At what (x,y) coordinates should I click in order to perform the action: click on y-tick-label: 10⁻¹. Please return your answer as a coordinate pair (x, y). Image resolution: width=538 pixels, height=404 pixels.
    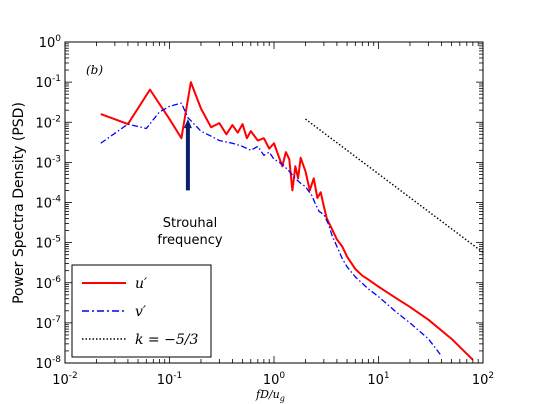
    Looking at the image, I should click on (48, 82).